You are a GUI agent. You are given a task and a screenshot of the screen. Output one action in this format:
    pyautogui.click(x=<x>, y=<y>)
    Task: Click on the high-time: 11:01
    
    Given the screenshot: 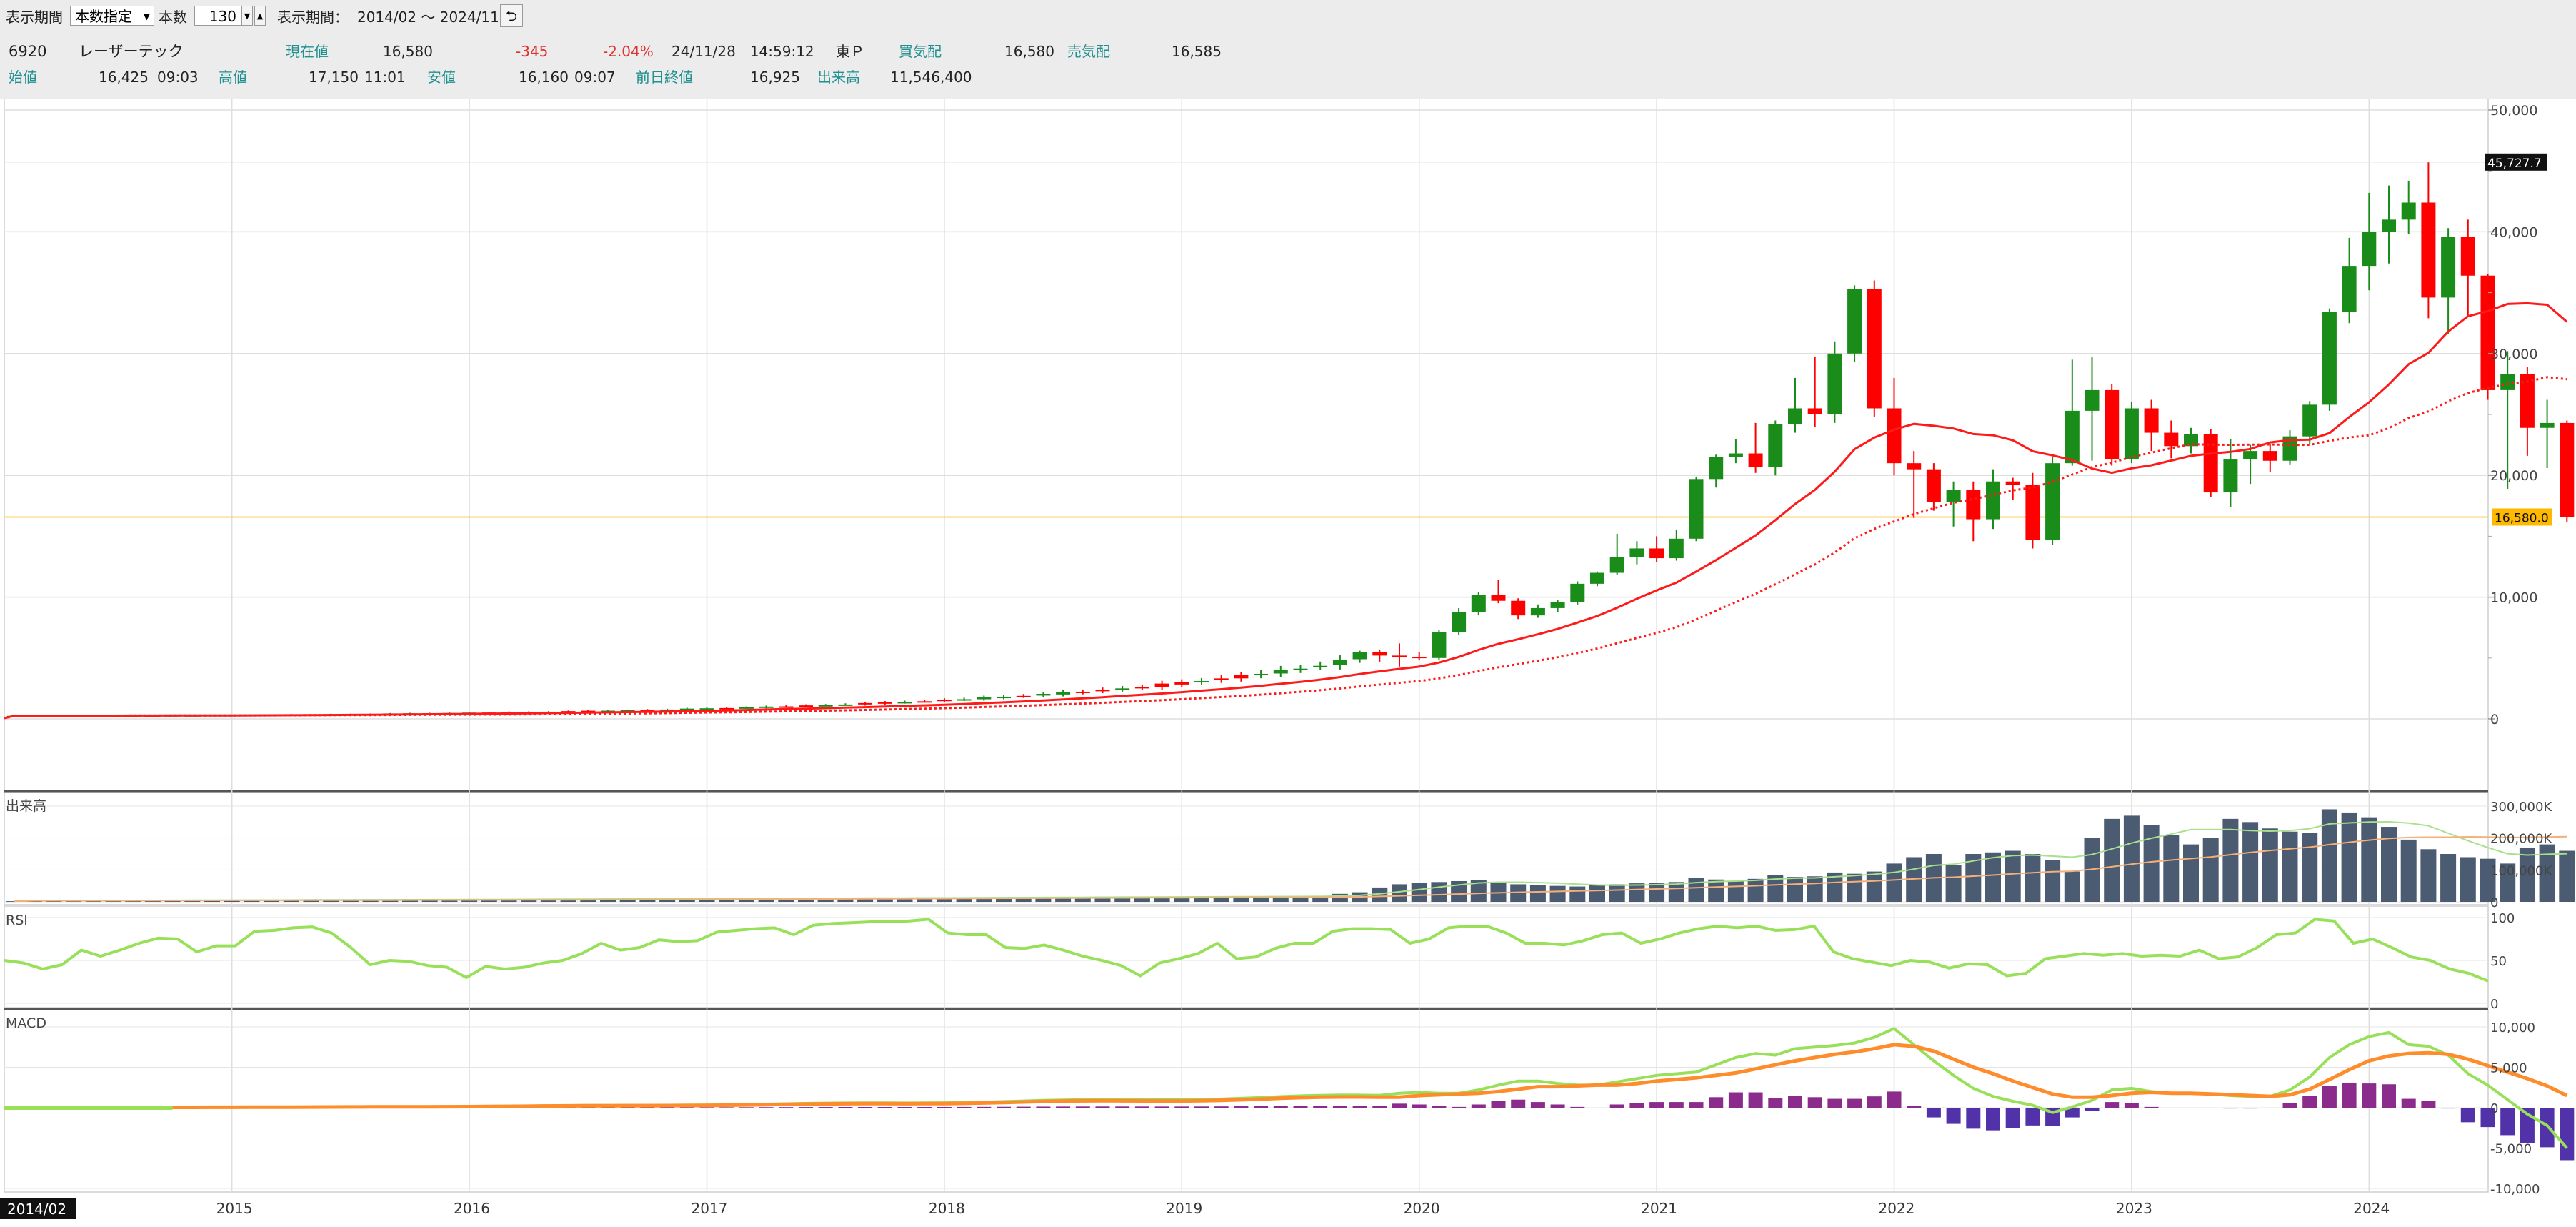 What is the action you would take?
    pyautogui.click(x=385, y=77)
    